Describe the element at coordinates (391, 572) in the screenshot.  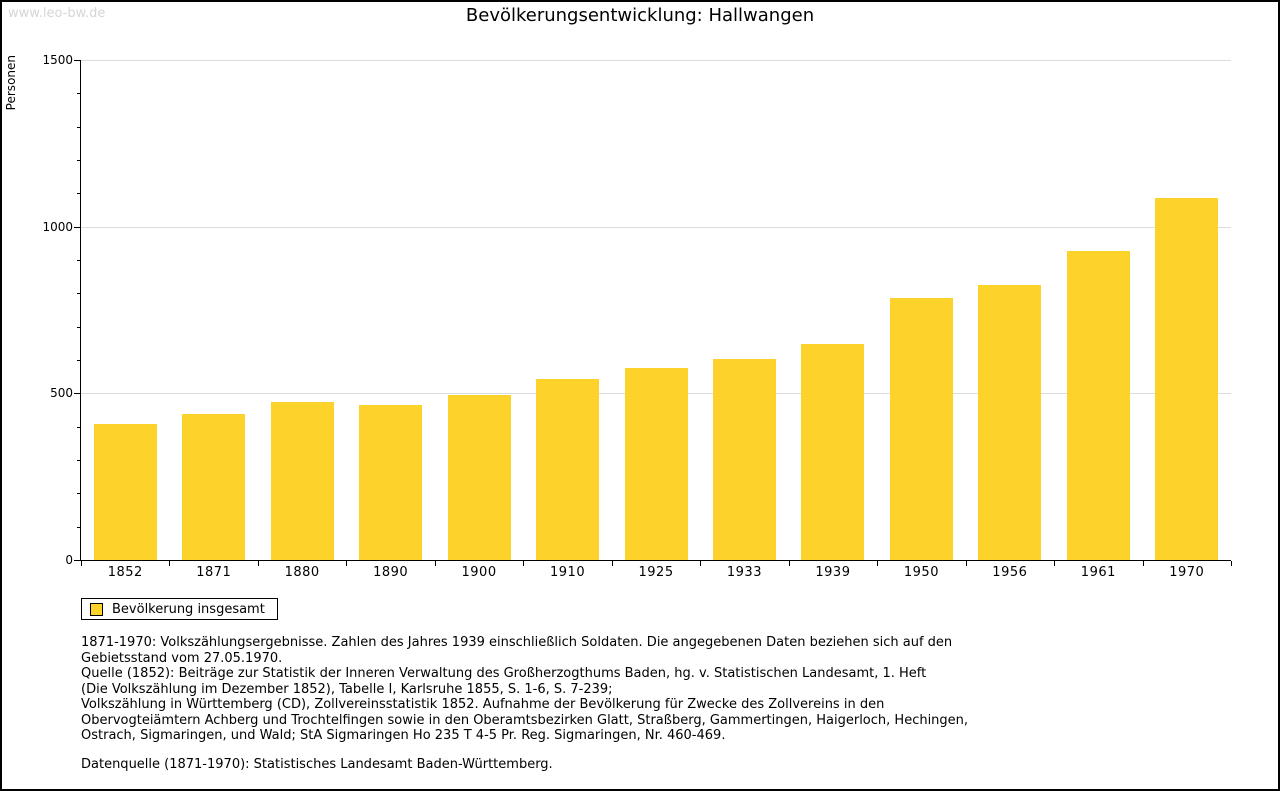
I see `x-axis-label: 1890` at that location.